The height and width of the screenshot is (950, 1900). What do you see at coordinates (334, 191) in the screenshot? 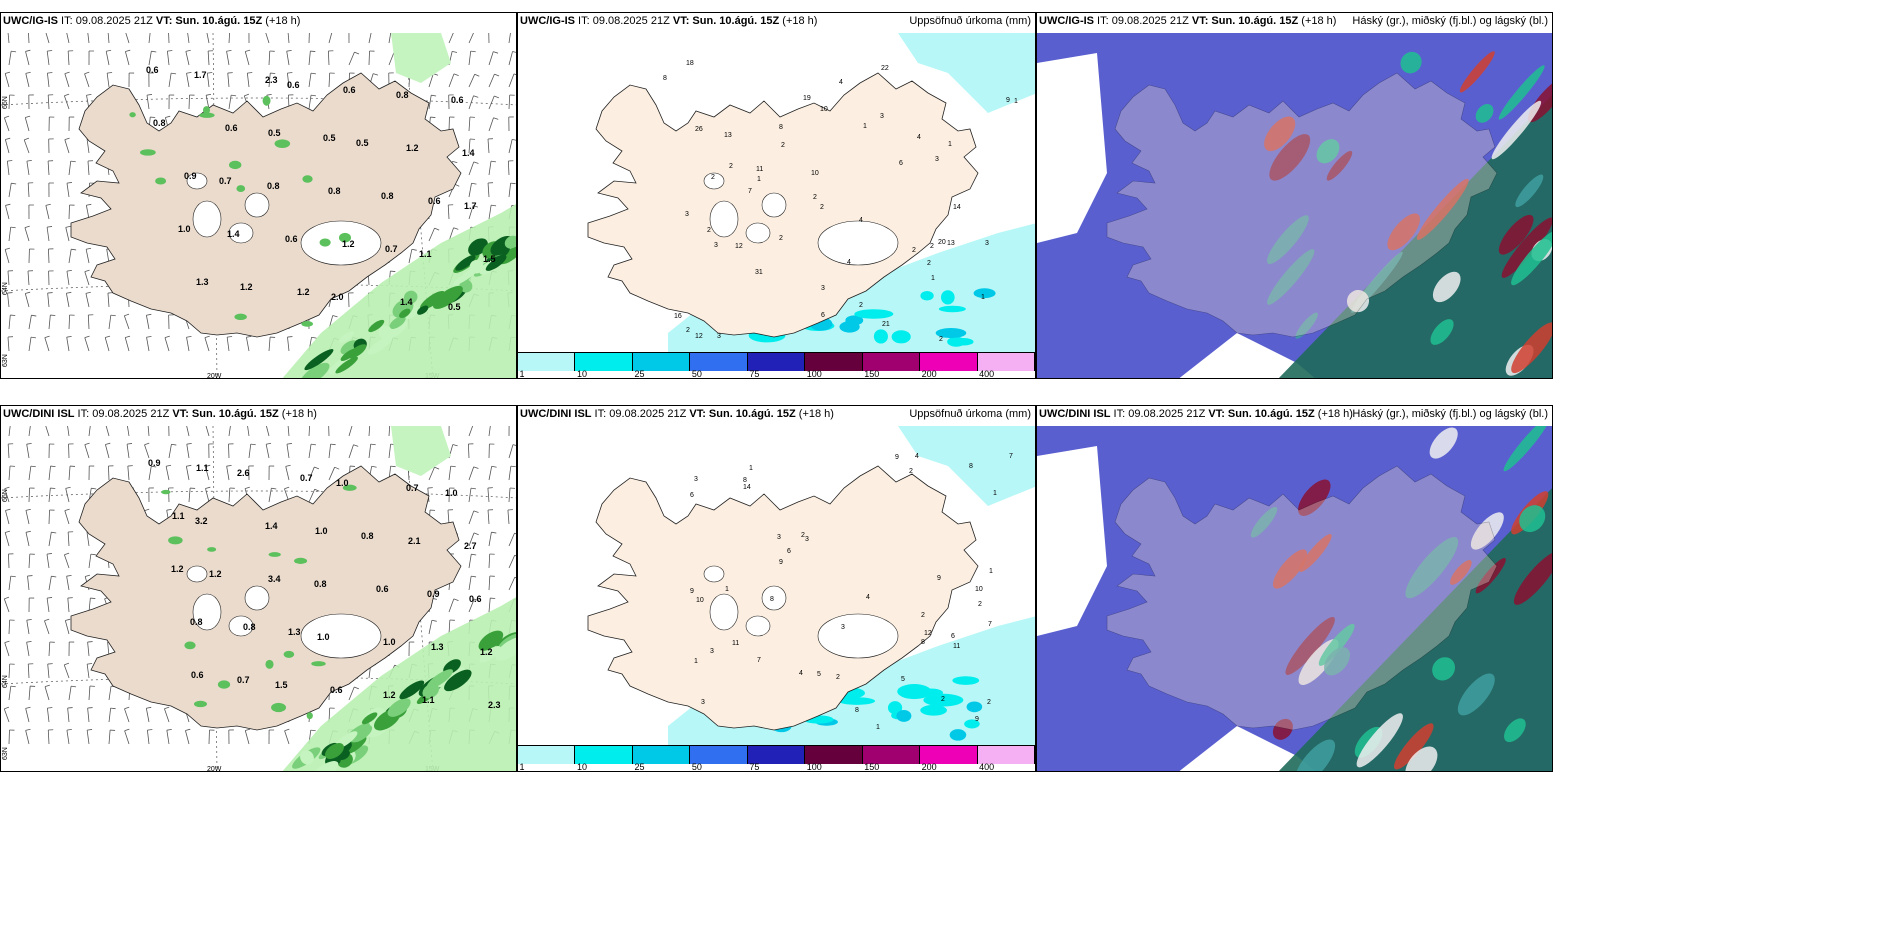
I see `value-label: 0.8` at bounding box center [334, 191].